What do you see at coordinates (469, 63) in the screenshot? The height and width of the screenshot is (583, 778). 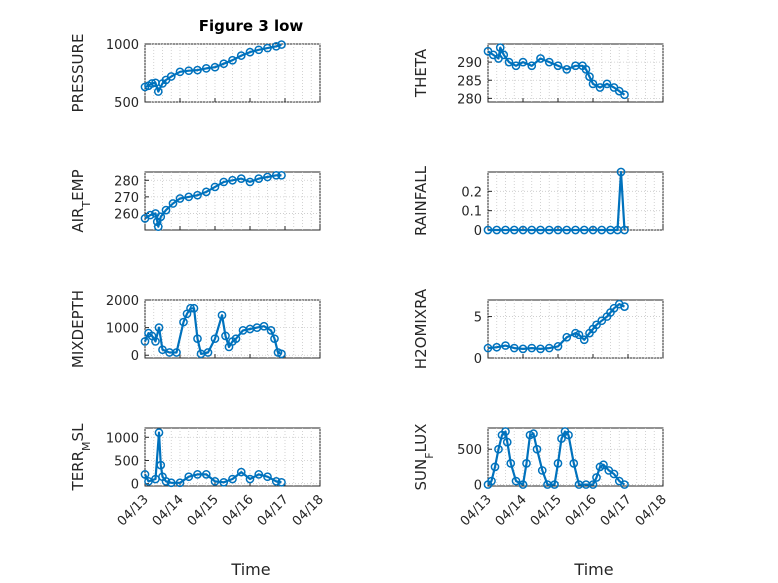 I see `y-tick-label: 290` at bounding box center [469, 63].